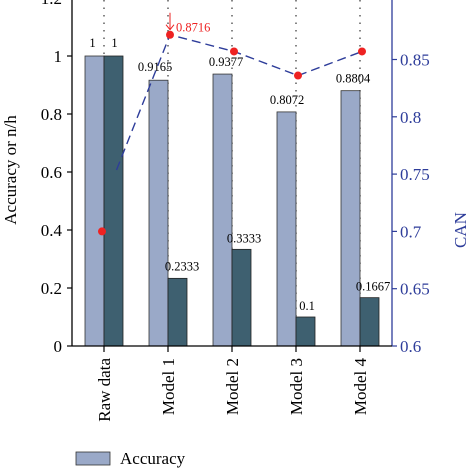 The height and width of the screenshot is (474, 474). What do you see at coordinates (10, 170) in the screenshot?
I see `left-axis-label: Accuracy or n/h` at bounding box center [10, 170].